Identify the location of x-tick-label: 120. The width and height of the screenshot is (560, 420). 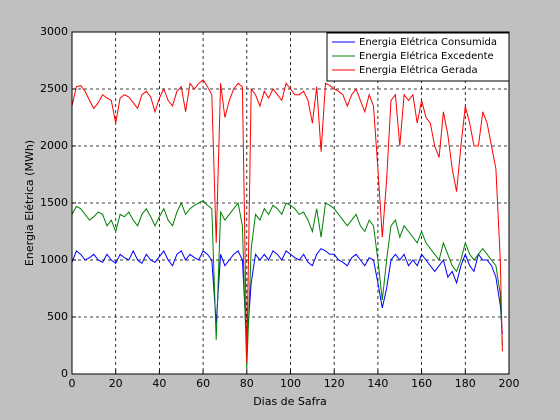
(334, 383).